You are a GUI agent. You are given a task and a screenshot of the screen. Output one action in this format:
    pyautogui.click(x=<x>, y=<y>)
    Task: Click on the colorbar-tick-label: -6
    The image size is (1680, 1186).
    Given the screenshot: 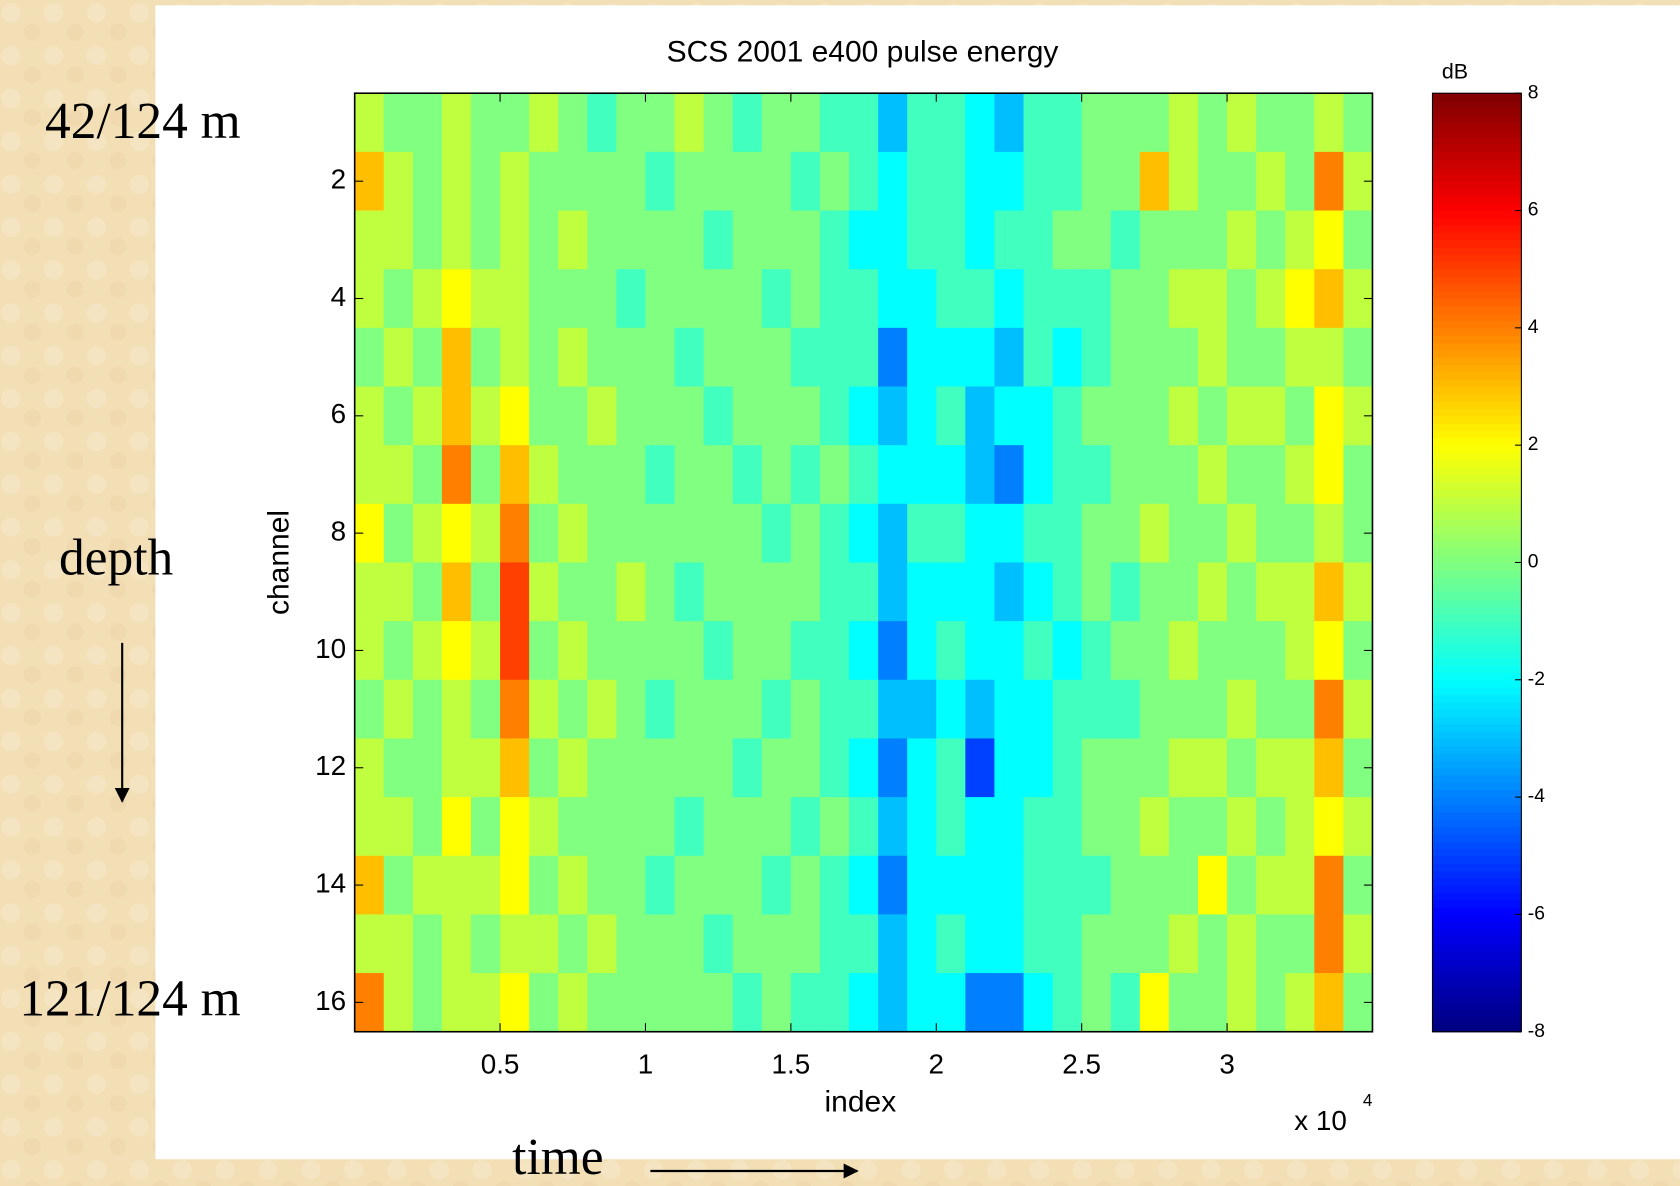 What is the action you would take?
    pyautogui.click(x=1536, y=914)
    